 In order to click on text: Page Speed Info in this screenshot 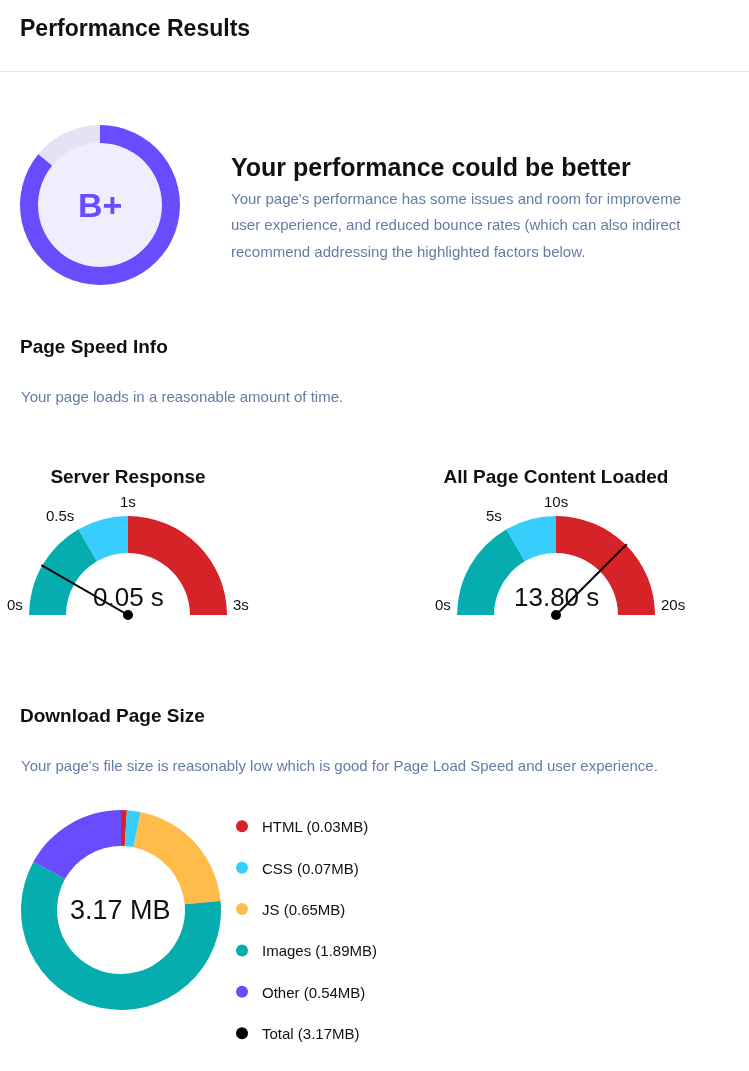, I will do `click(94, 347)`.